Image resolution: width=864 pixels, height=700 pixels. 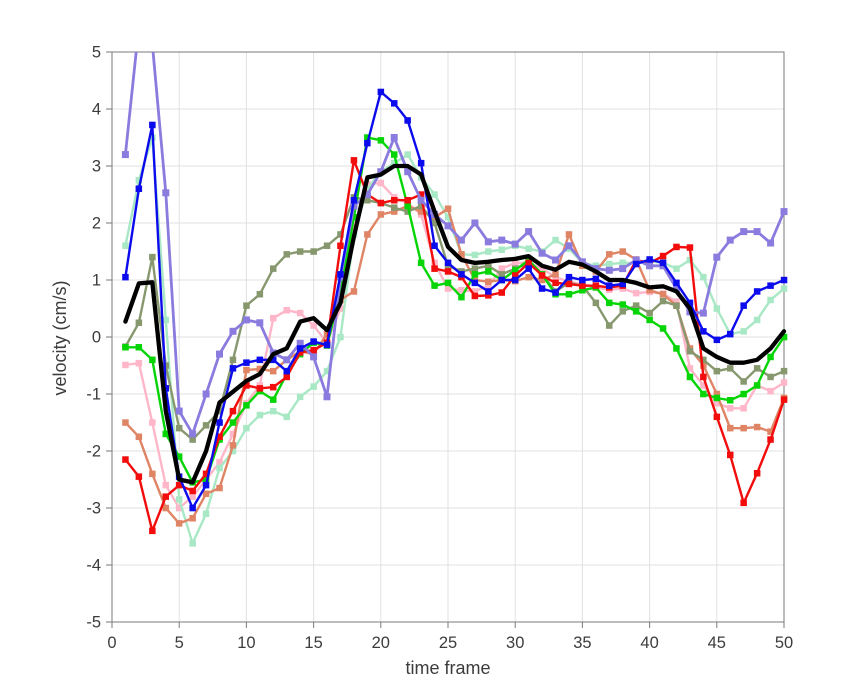 What do you see at coordinates (60, 338) in the screenshot?
I see `y-axis-label: velocity (cm/s)` at bounding box center [60, 338].